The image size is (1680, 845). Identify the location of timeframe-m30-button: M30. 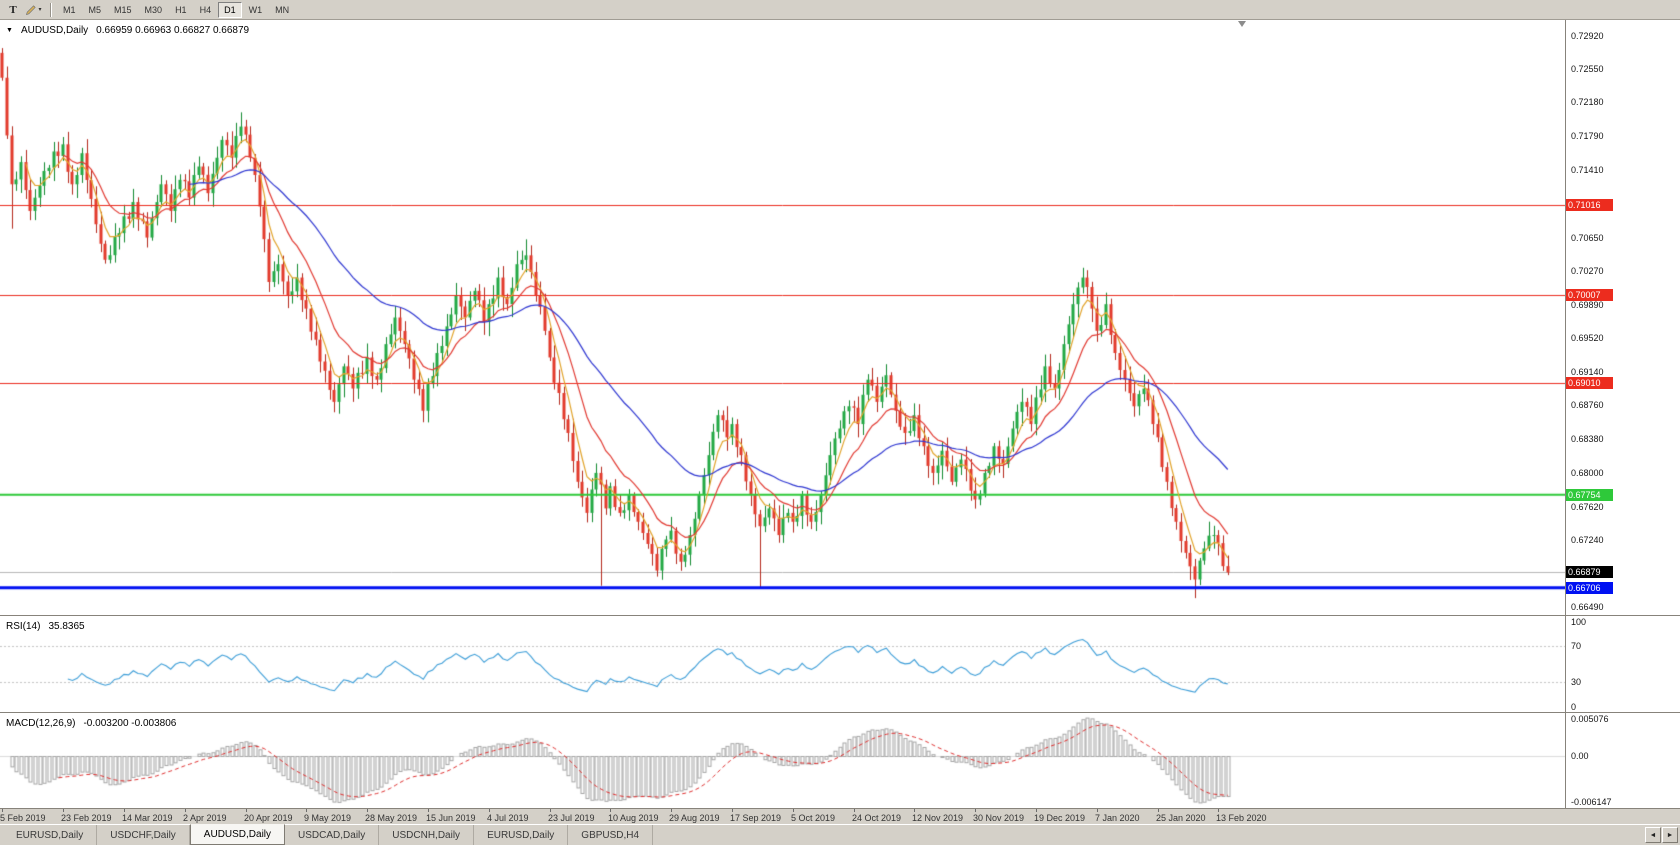
(154, 10).